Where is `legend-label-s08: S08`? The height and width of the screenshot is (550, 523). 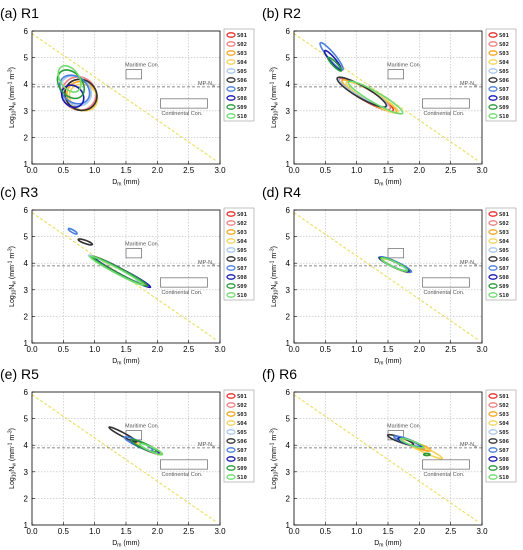 legend-label-s08: S08 is located at coordinates (242, 460).